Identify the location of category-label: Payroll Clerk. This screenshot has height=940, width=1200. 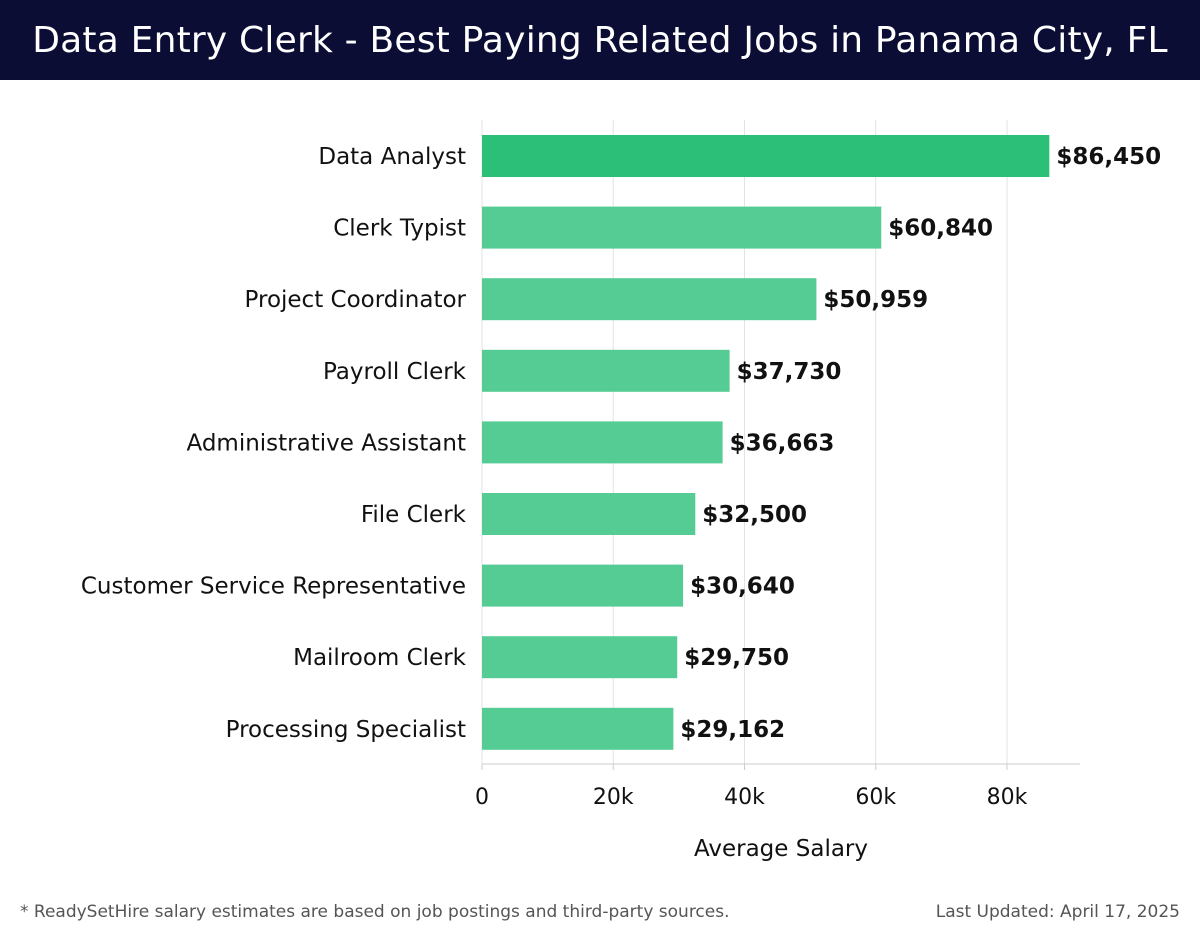
(395, 372).